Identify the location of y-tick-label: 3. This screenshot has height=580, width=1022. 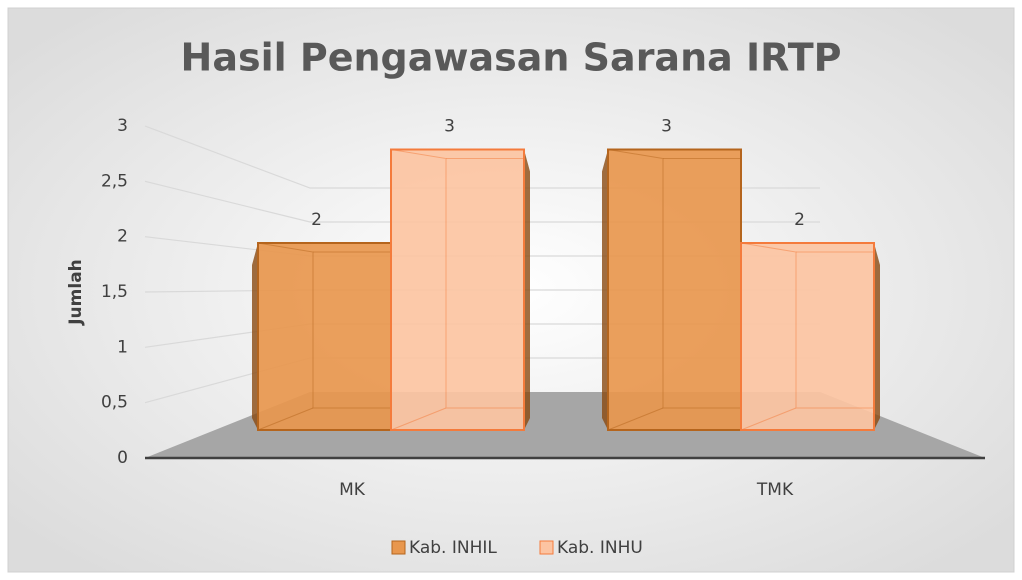
(122, 126).